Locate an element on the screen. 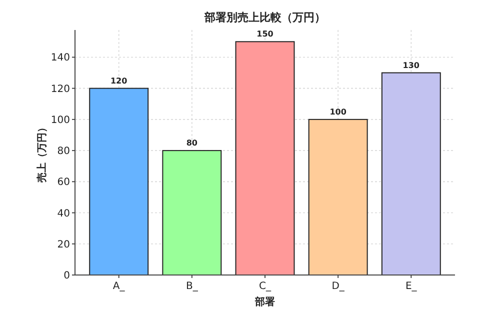  data-label: 130 is located at coordinates (411, 65).